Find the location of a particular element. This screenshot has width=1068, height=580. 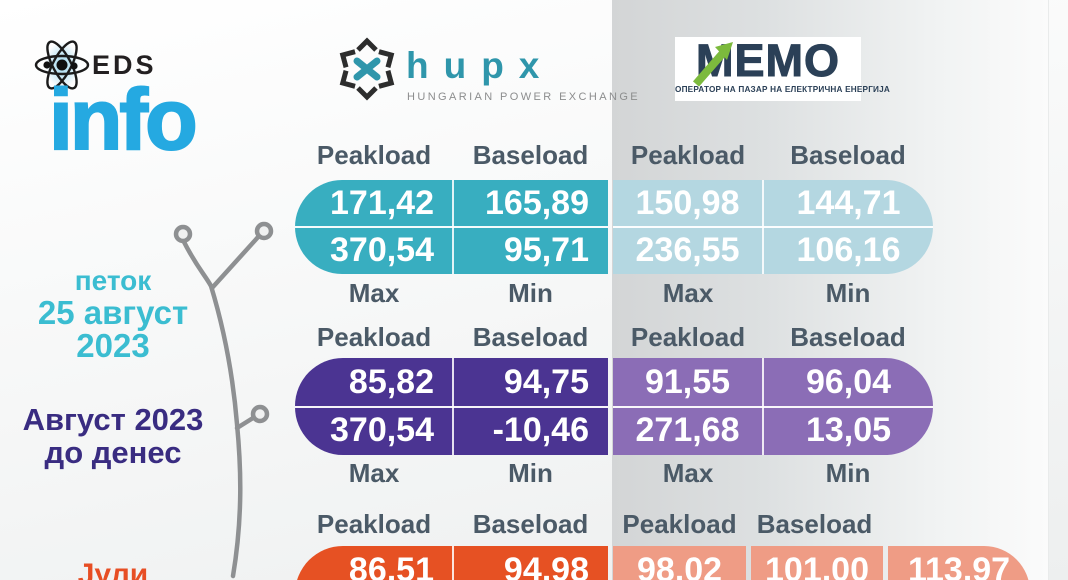

atom-icon is located at coordinates (62, 65).